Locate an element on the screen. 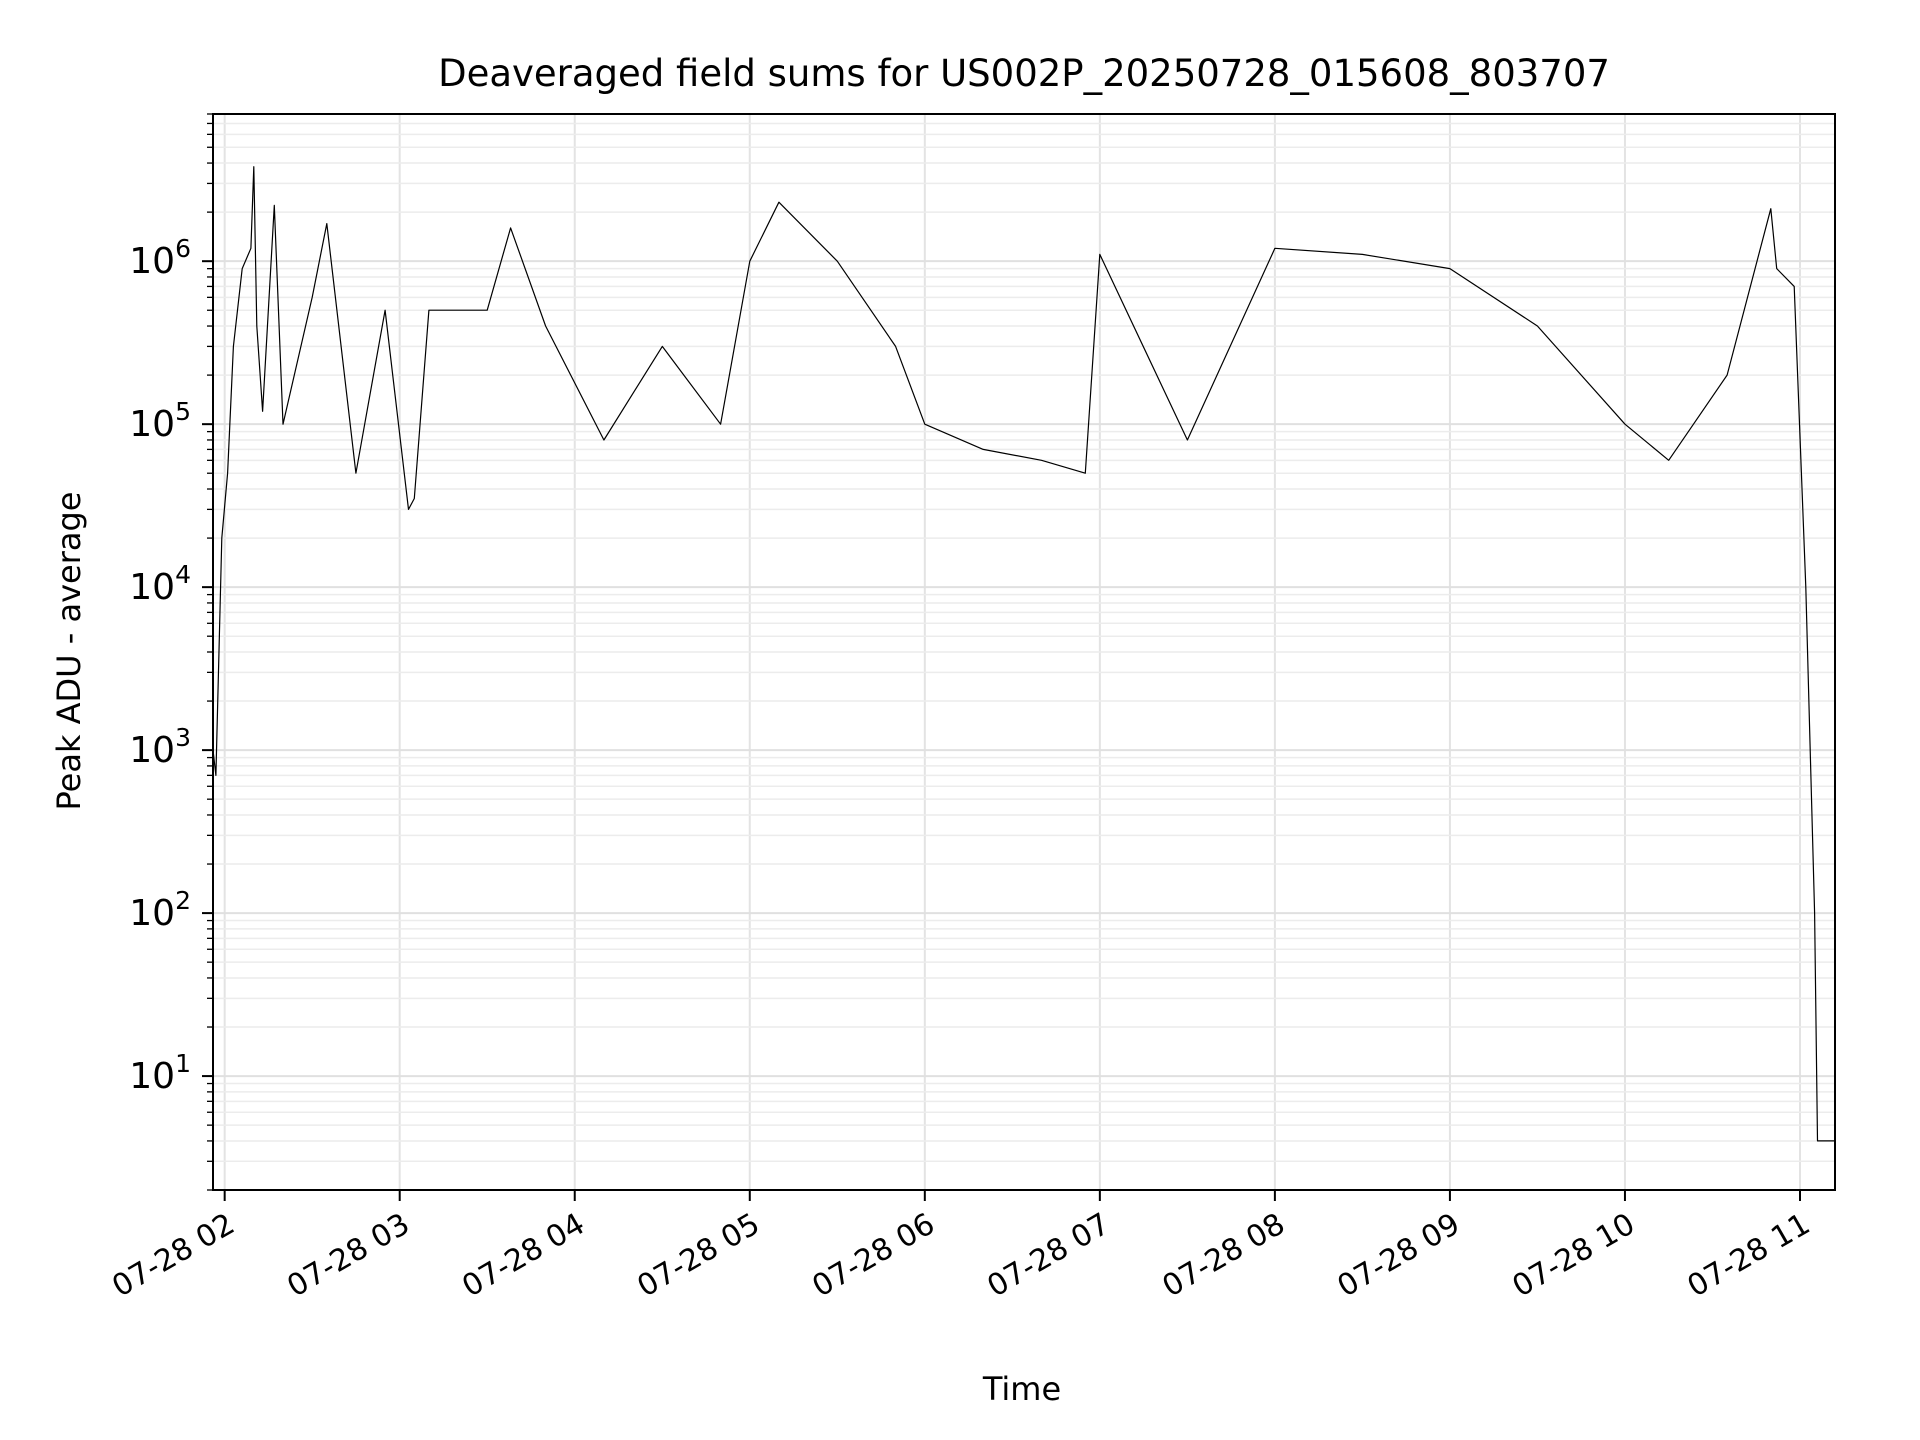 Image resolution: width=1920 pixels, height=1440 pixels. x-tick-label: 07-28 03 is located at coordinates (348, 1256).